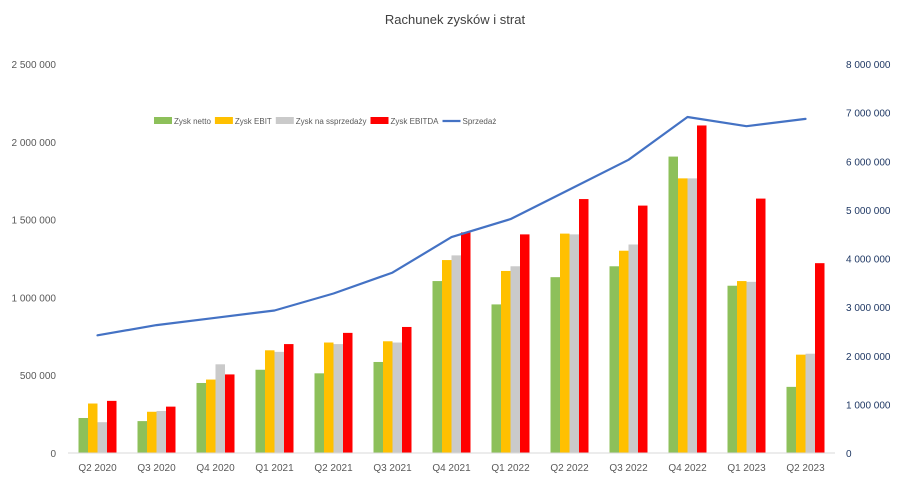 Image resolution: width=910 pixels, height=487 pixels. Describe the element at coordinates (274, 468) in the screenshot. I see `x-tick-label: Q1 2021` at that location.